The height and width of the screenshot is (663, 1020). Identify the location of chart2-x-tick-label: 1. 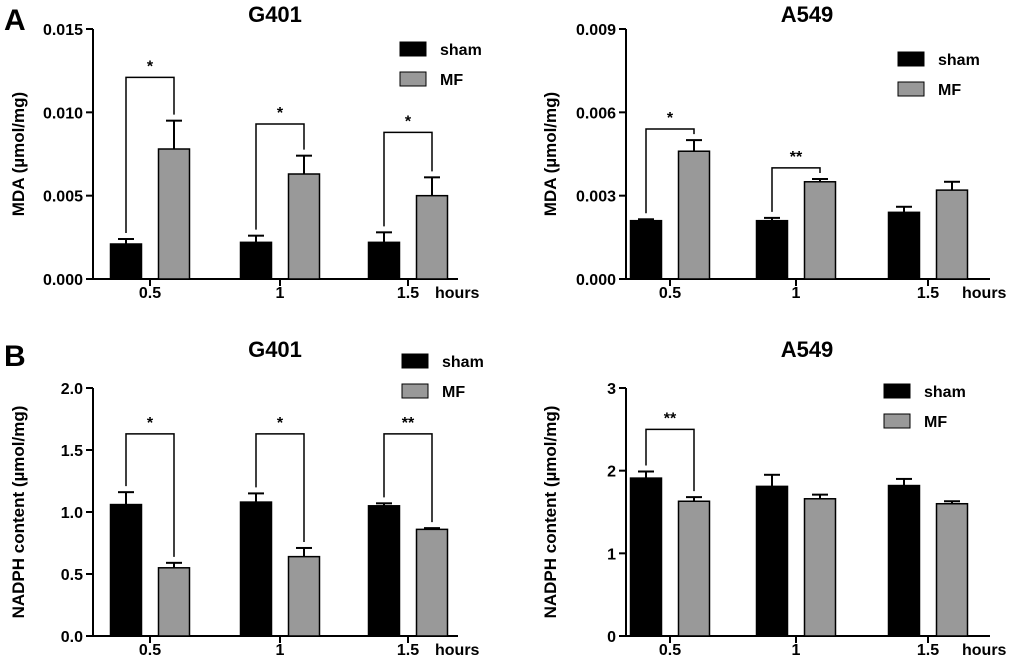
(796, 293).